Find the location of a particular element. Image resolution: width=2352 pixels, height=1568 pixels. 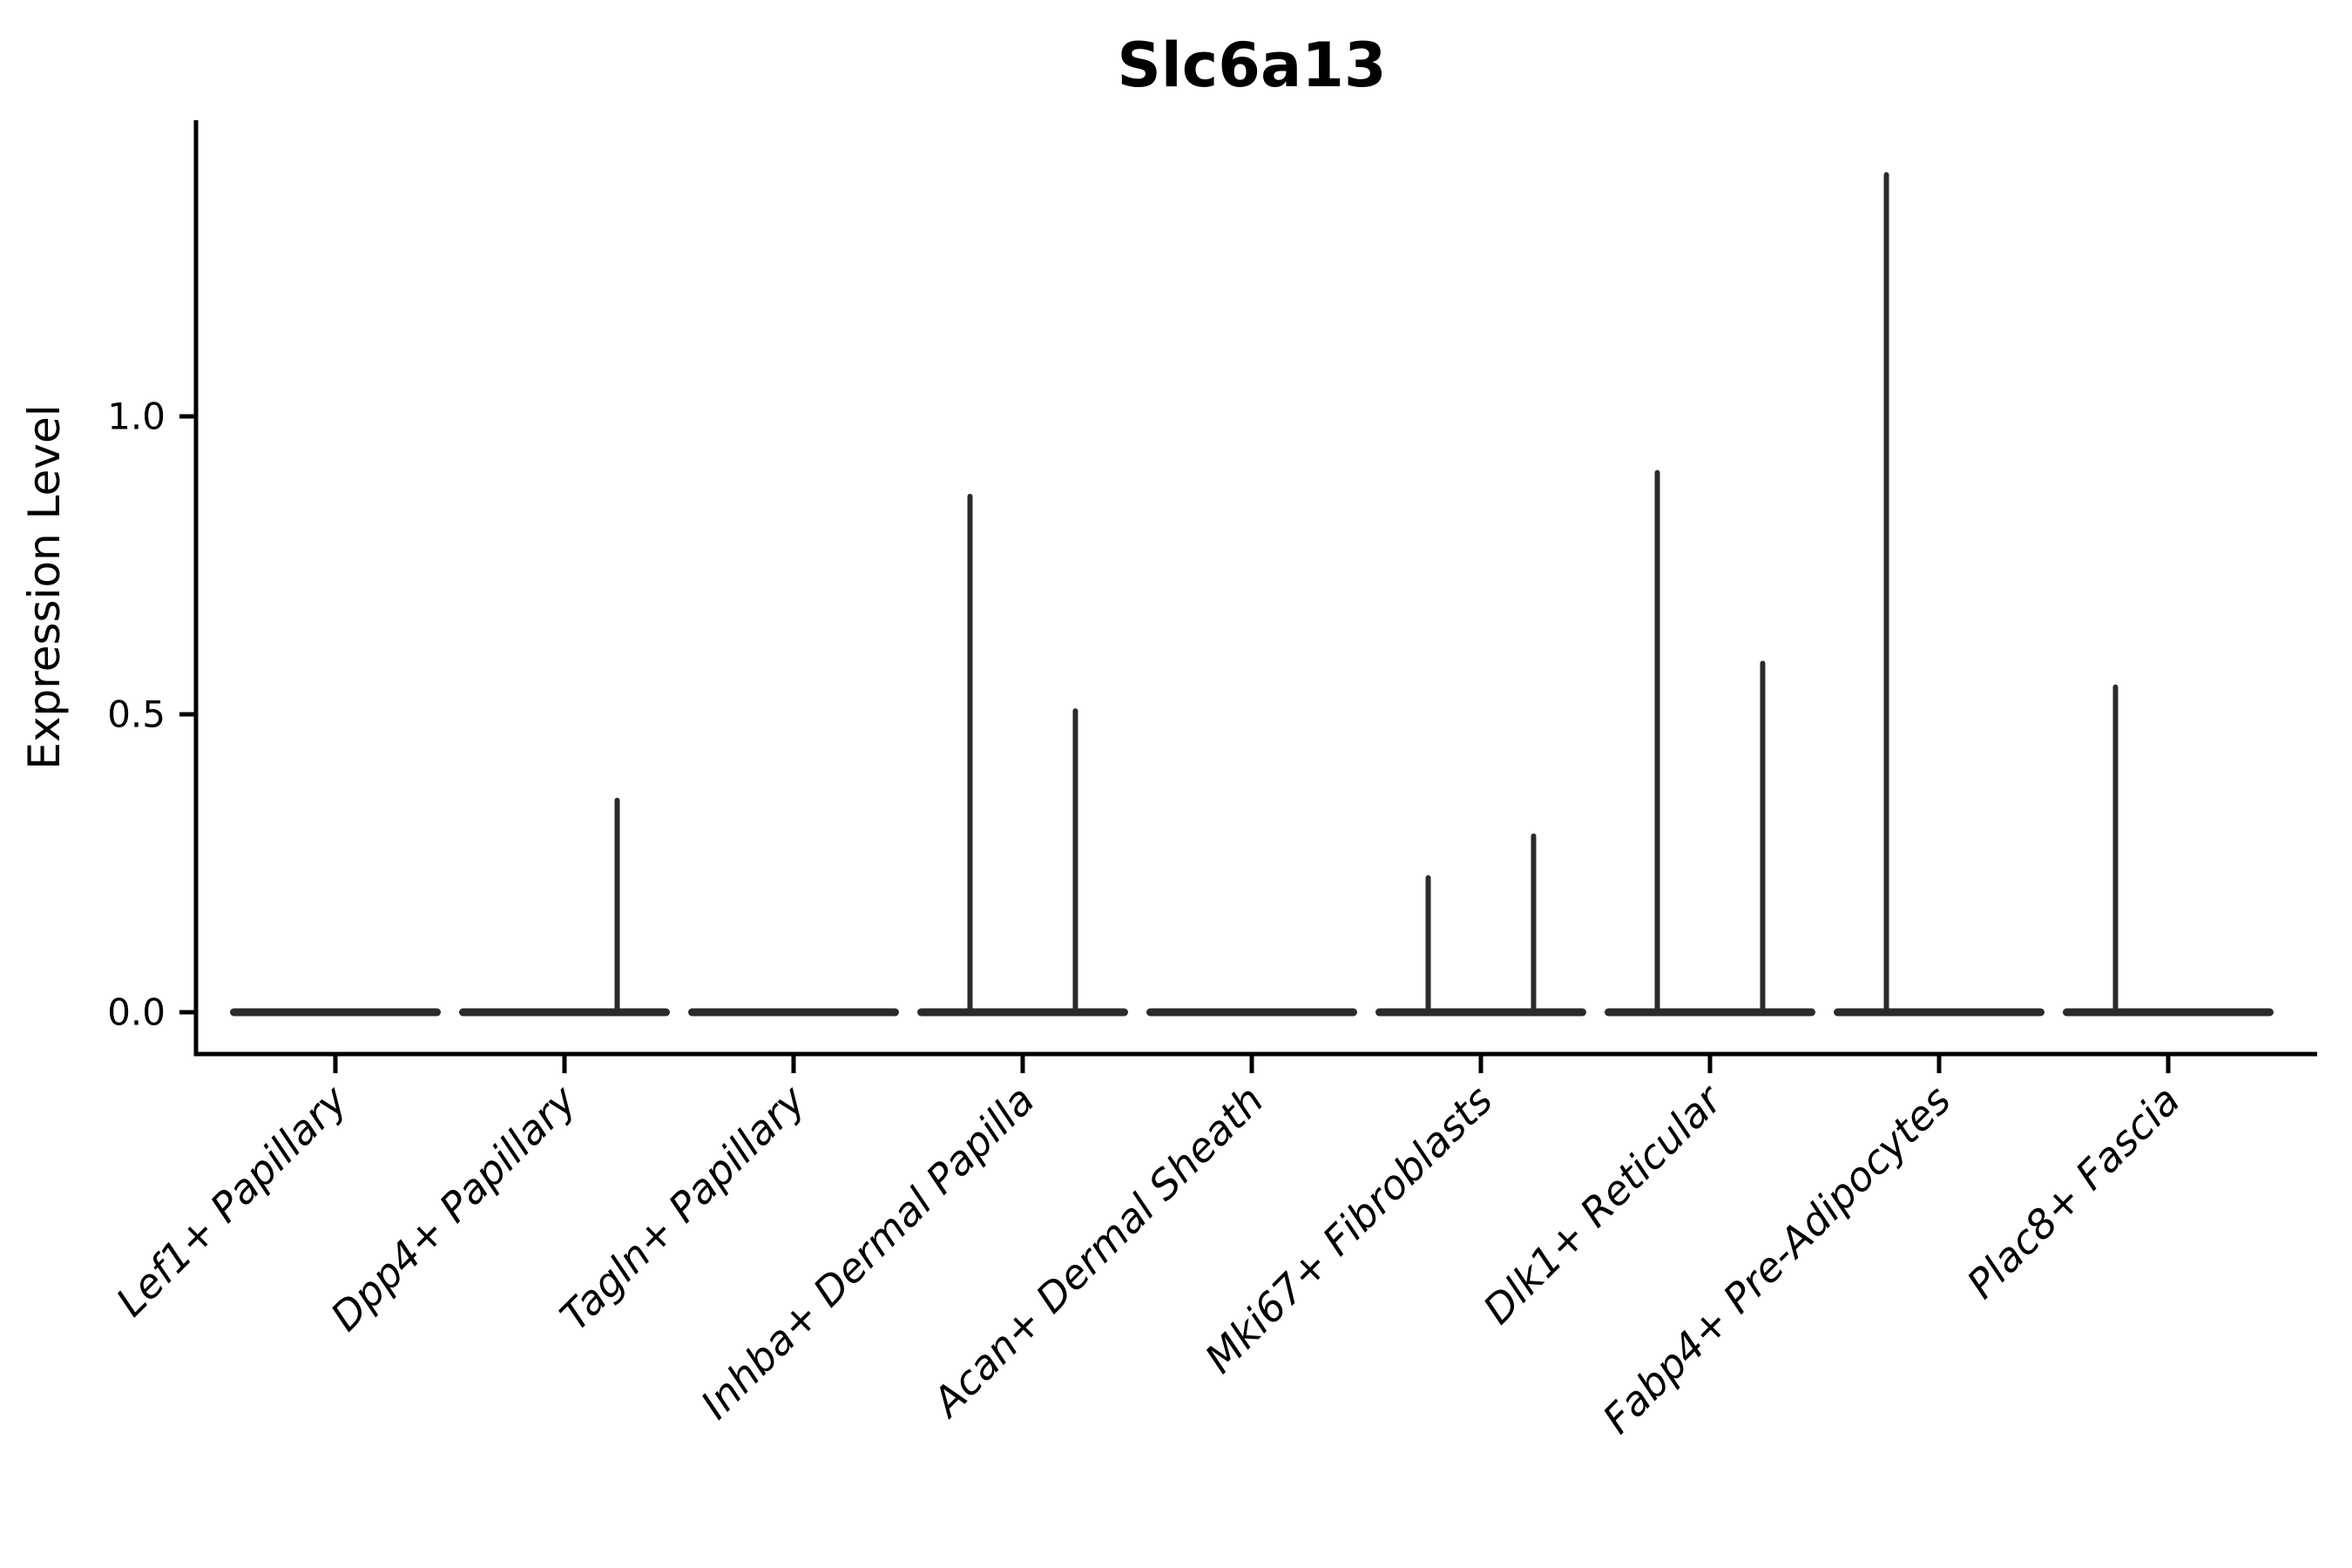

y-tick-label: 0.0 is located at coordinates (136, 1013).